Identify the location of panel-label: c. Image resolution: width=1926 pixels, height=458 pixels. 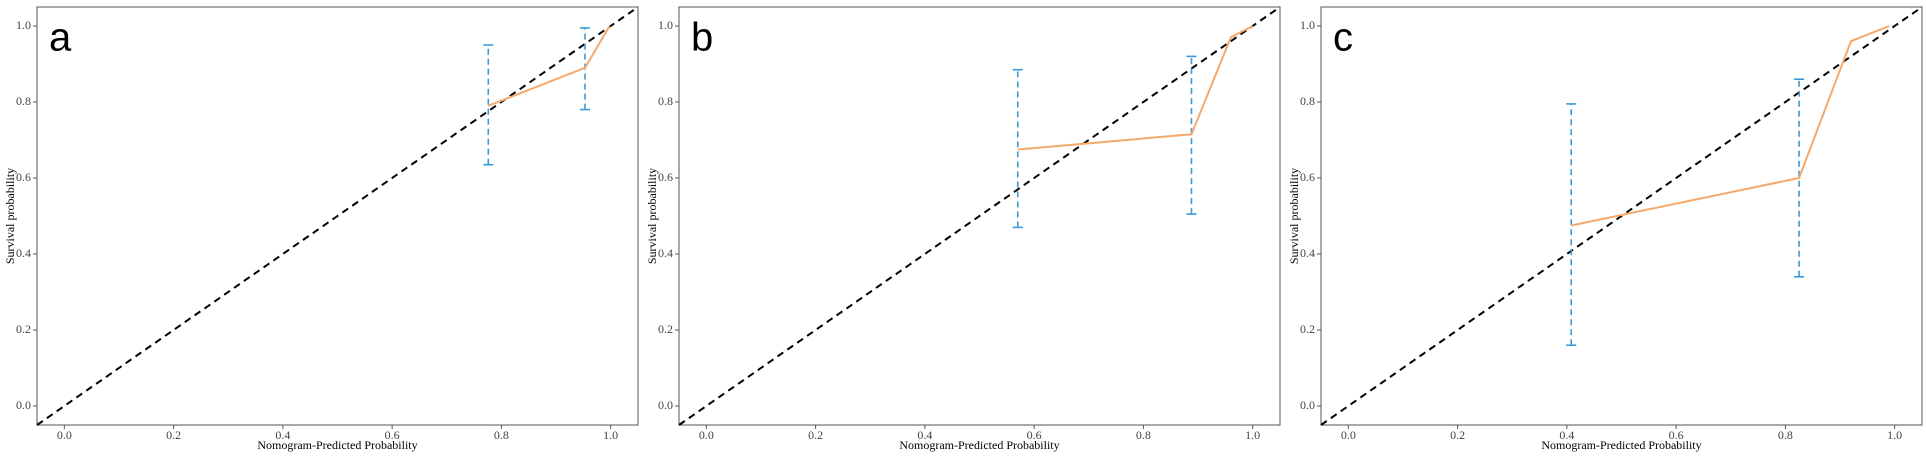
(1343, 38).